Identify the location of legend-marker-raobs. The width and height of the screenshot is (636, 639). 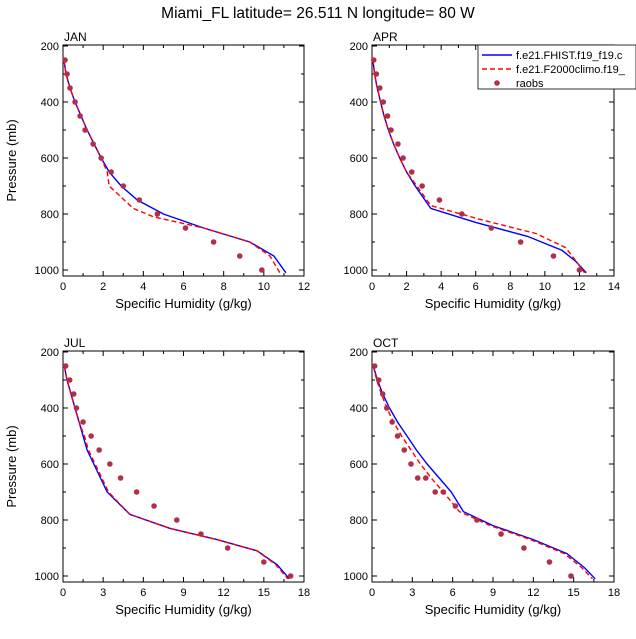
(497, 83).